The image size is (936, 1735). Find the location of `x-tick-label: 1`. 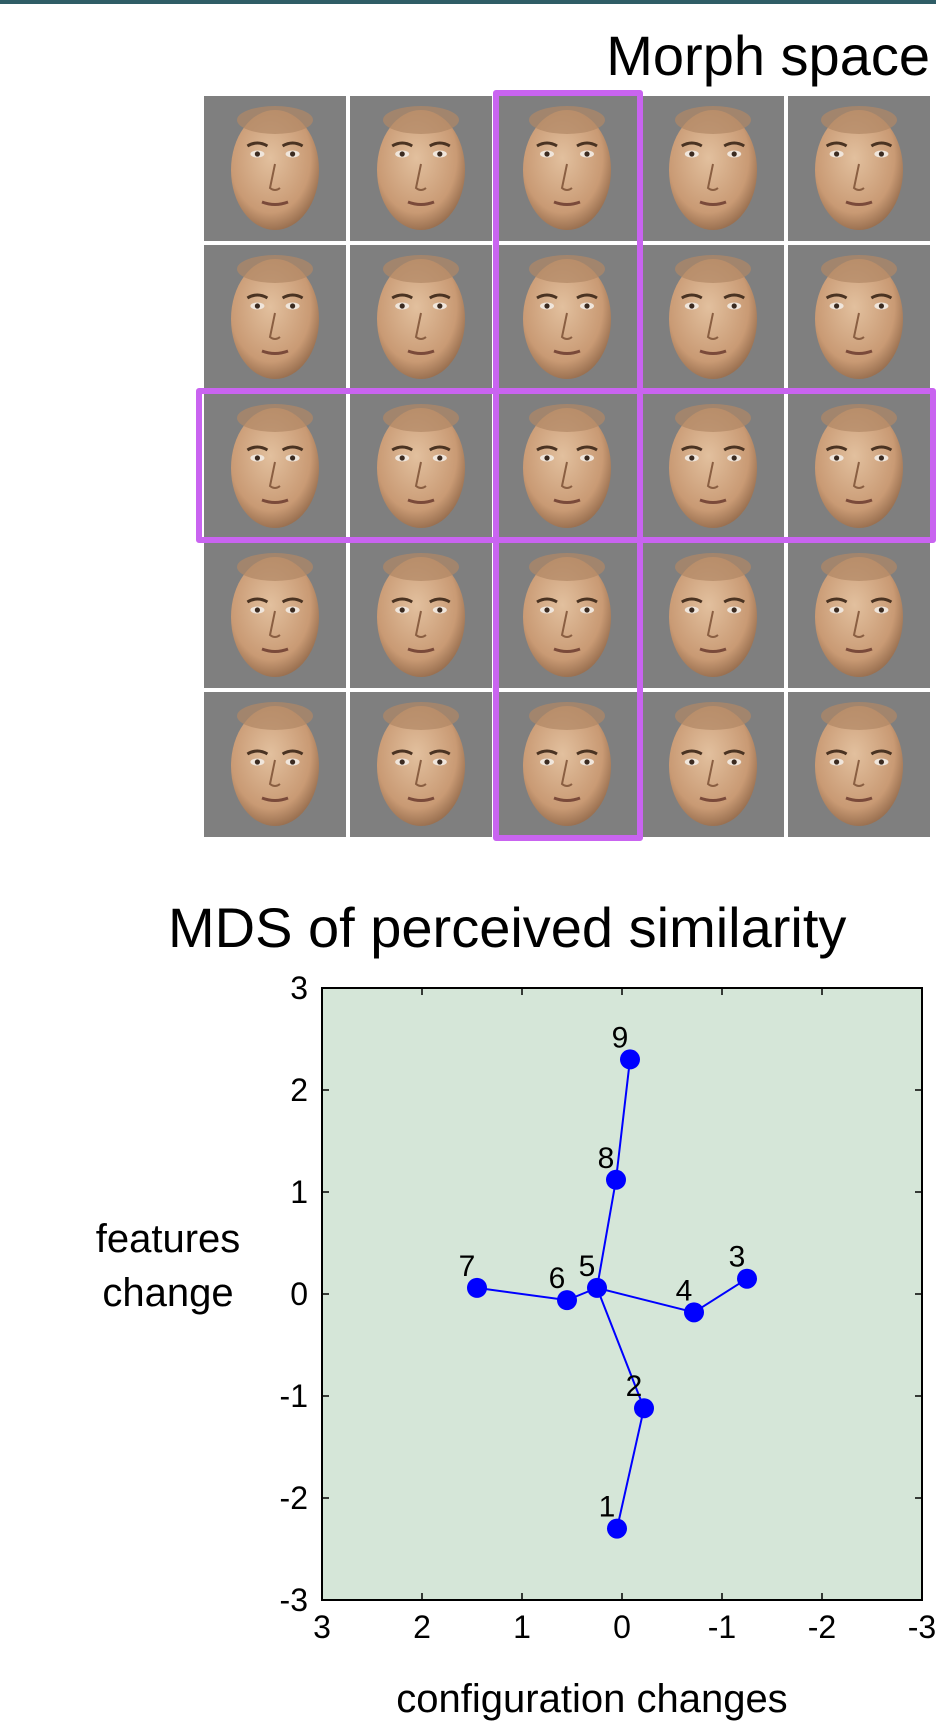

x-tick-label: 1 is located at coordinates (522, 1627).